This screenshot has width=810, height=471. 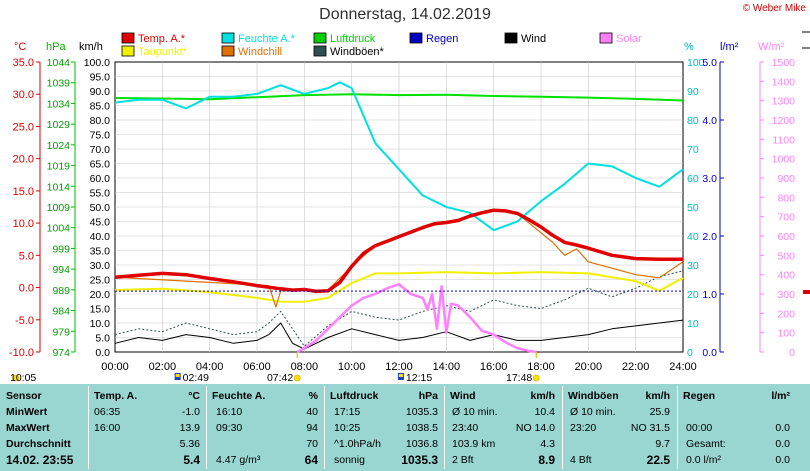 What do you see at coordinates (658, 460) in the screenshot?
I see `table-cell-gust-b: 22.5` at bounding box center [658, 460].